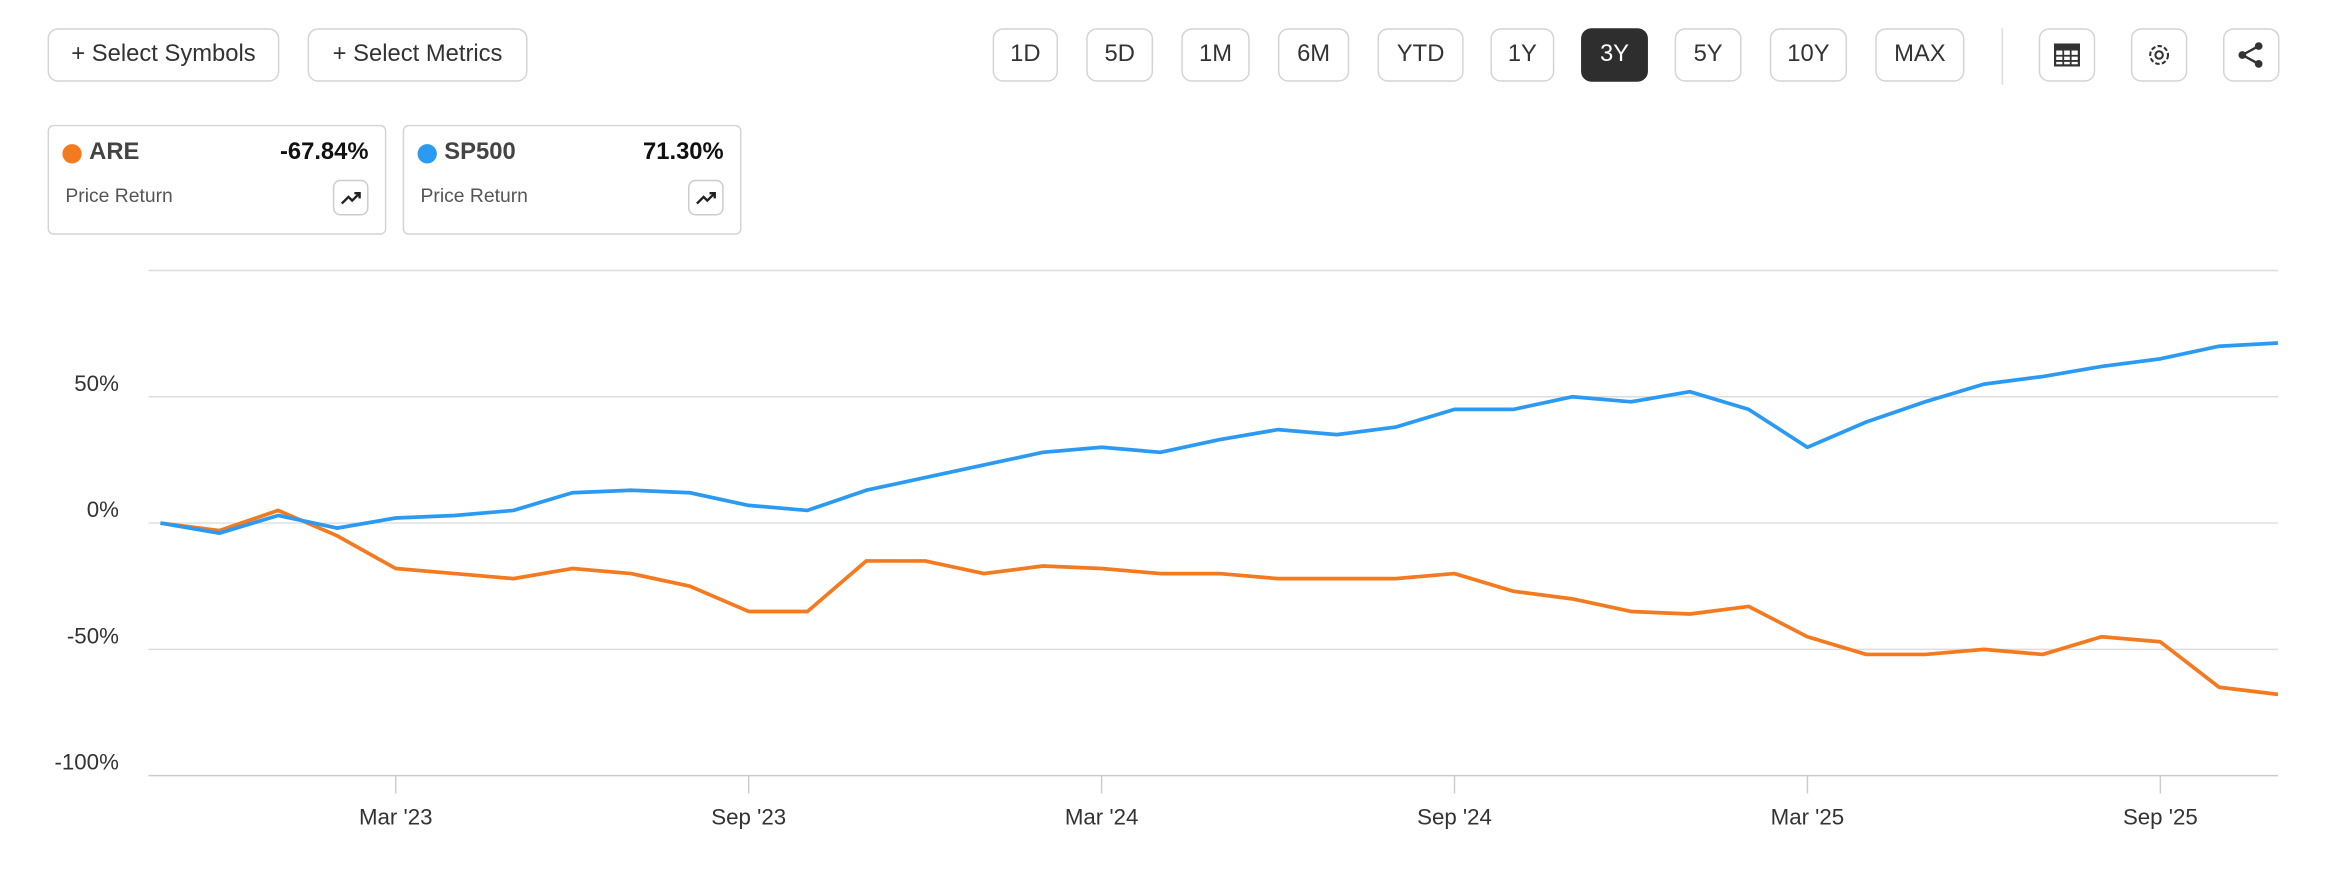  What do you see at coordinates (748, 817) in the screenshot?
I see `x-tick-label: Sep '23` at bounding box center [748, 817].